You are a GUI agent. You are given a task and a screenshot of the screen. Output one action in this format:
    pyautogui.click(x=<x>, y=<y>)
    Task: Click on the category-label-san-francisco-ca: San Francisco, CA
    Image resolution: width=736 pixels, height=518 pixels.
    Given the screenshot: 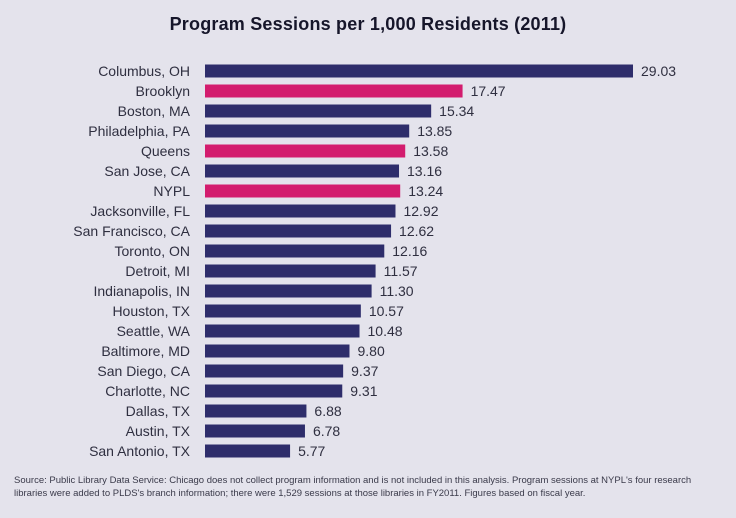 What is the action you would take?
    pyautogui.click(x=131, y=231)
    